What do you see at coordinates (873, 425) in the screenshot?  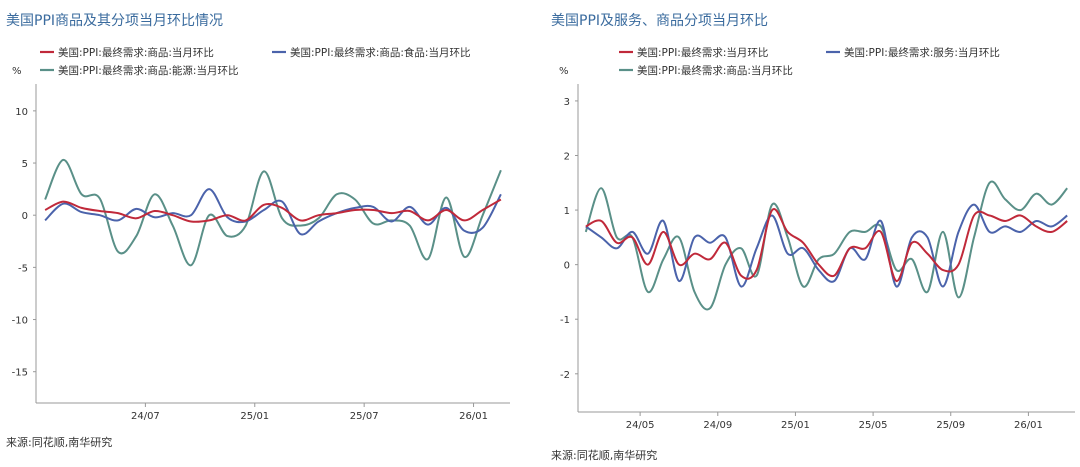 I see `x-tick-label: 25/05` at bounding box center [873, 425].